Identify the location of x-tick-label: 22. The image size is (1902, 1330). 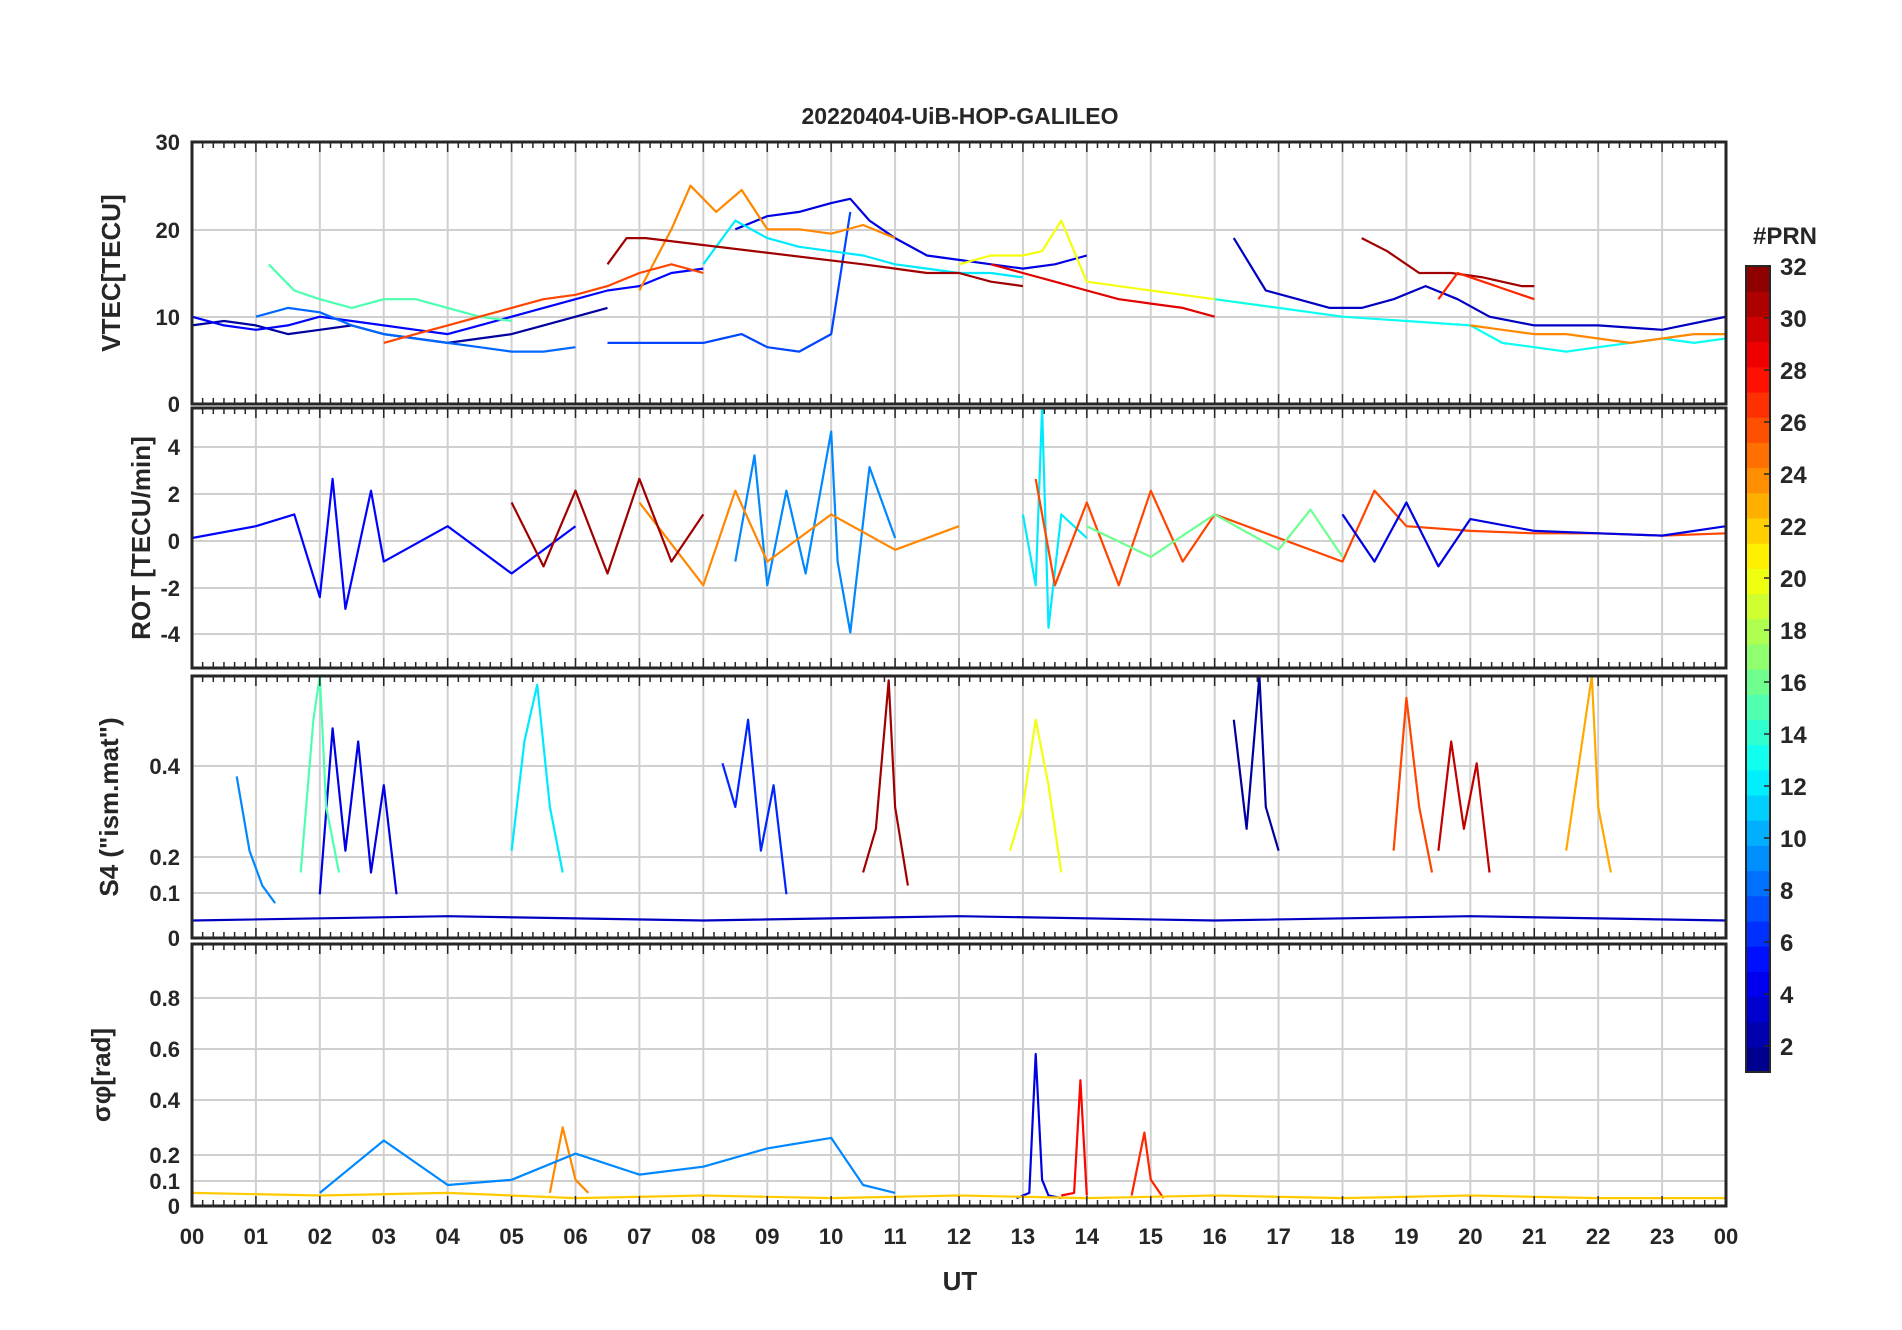
(1598, 1236).